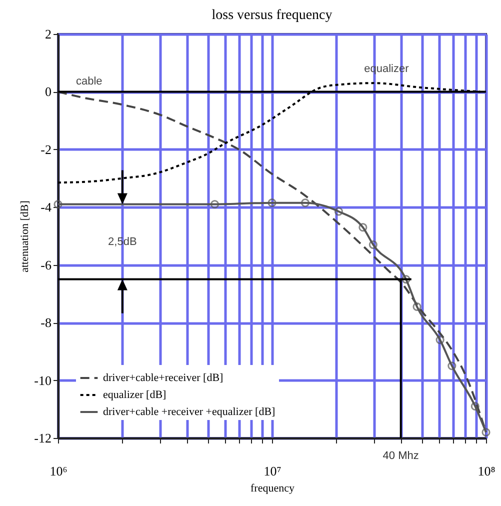  Describe the element at coordinates (48, 92) in the screenshot. I see `y-tick-label: 0` at that location.